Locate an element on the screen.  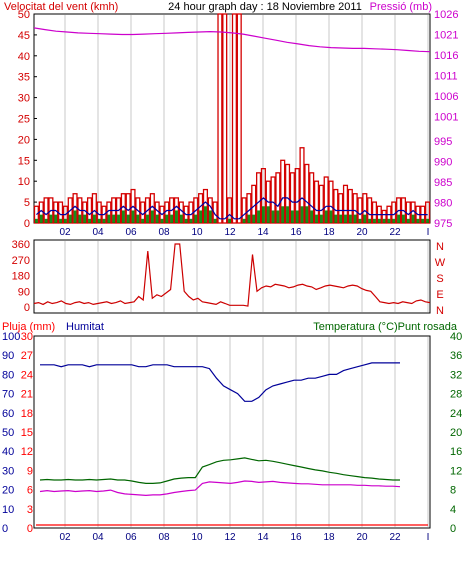
y-tick-label-pressure: 1001 is located at coordinates (446, 117).